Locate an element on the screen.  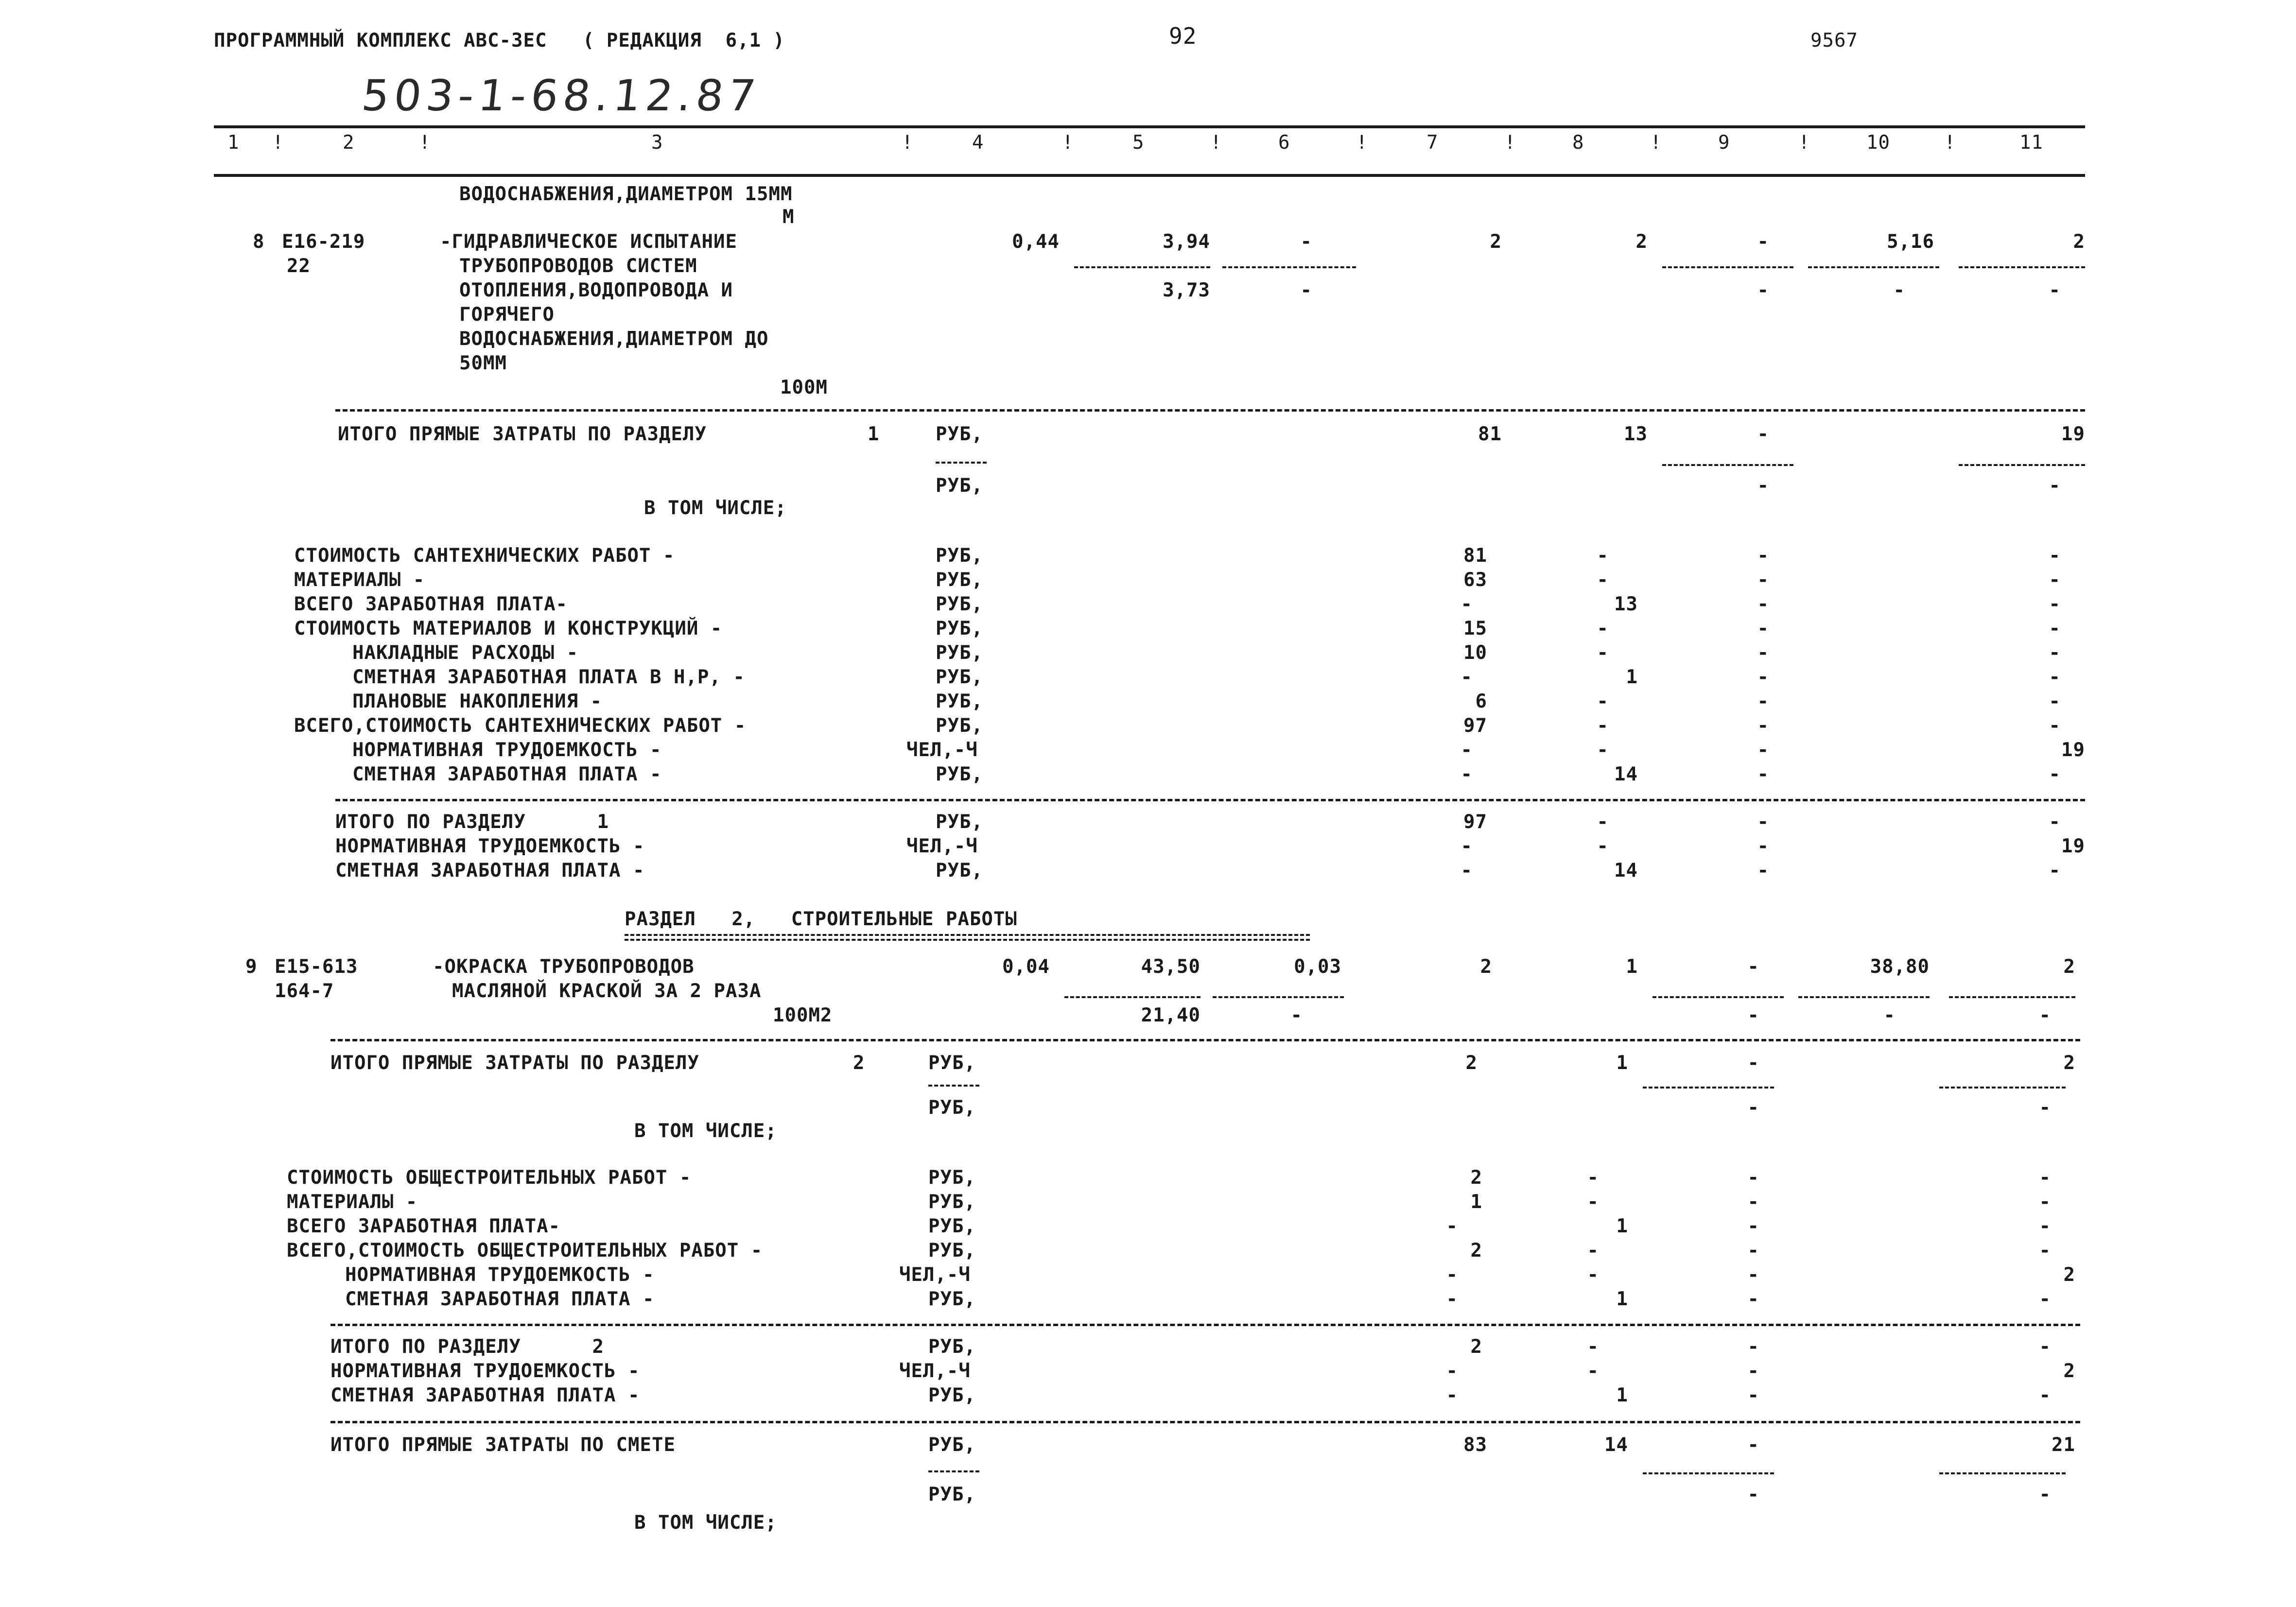
col-header-4: 4 is located at coordinates (978, 143).